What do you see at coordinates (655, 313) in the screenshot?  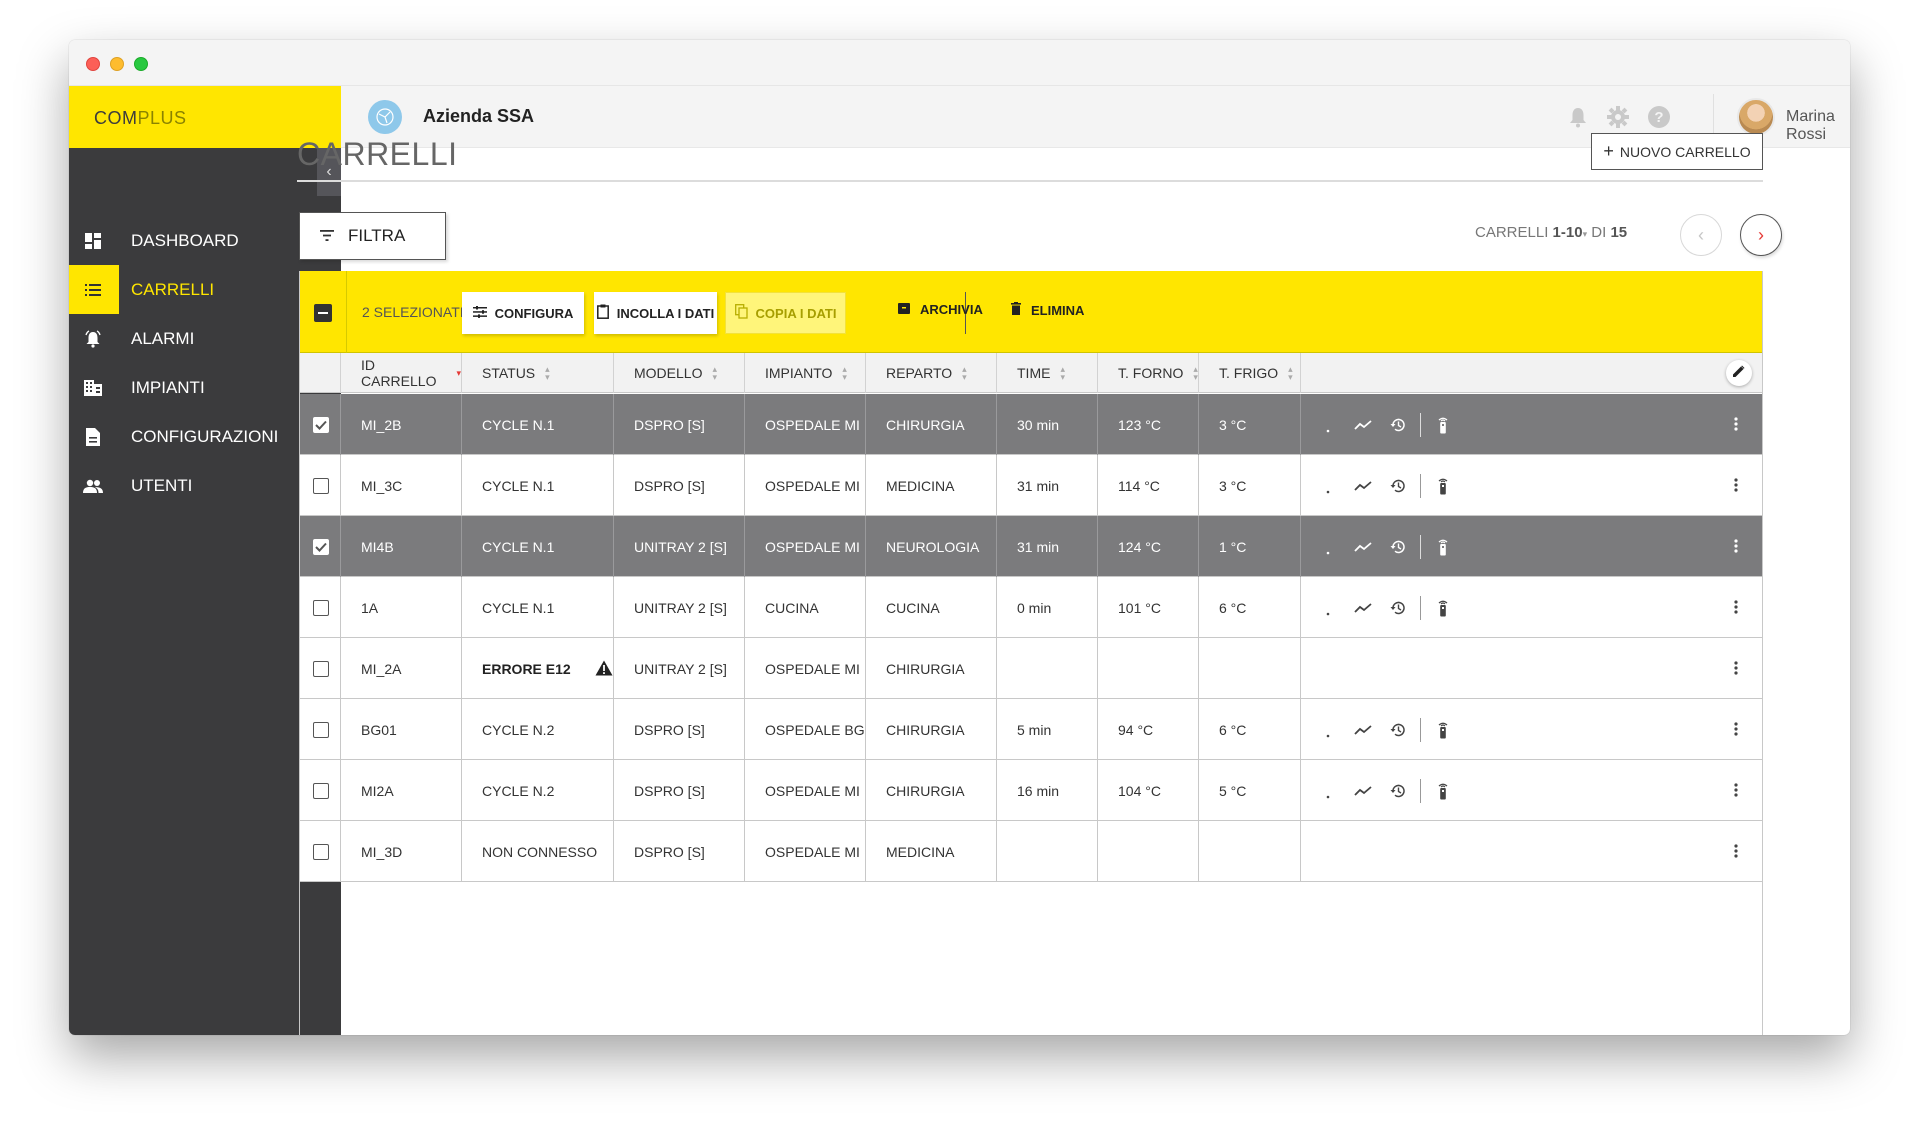 I see `paste-data-button: INCOLLA I DATI` at bounding box center [655, 313].